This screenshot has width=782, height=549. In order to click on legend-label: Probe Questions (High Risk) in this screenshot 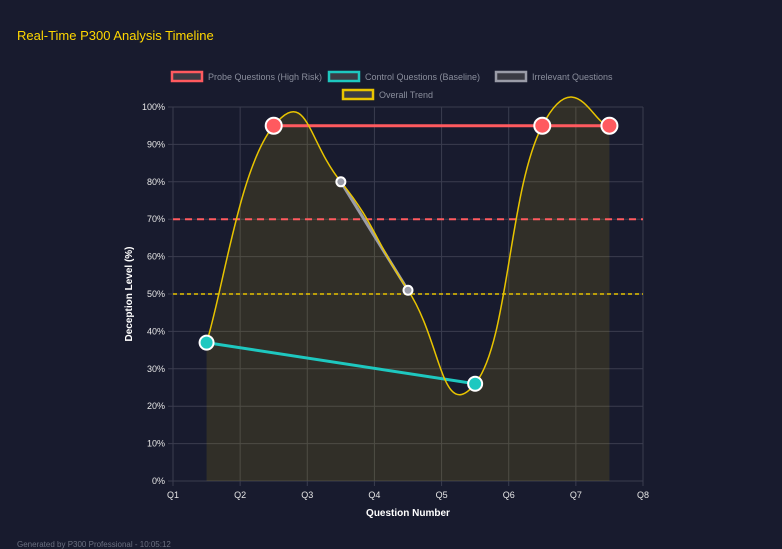, I will do `click(265, 77)`.